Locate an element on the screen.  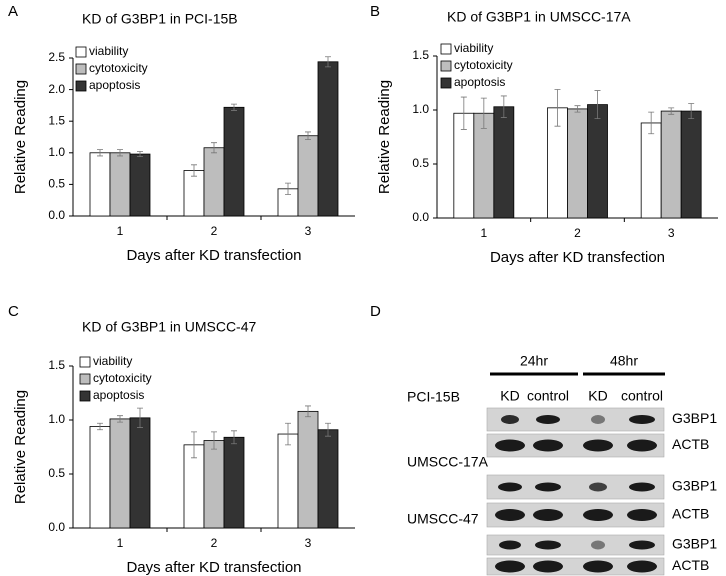
legend-label: apoptosis is located at coordinates (114, 85).